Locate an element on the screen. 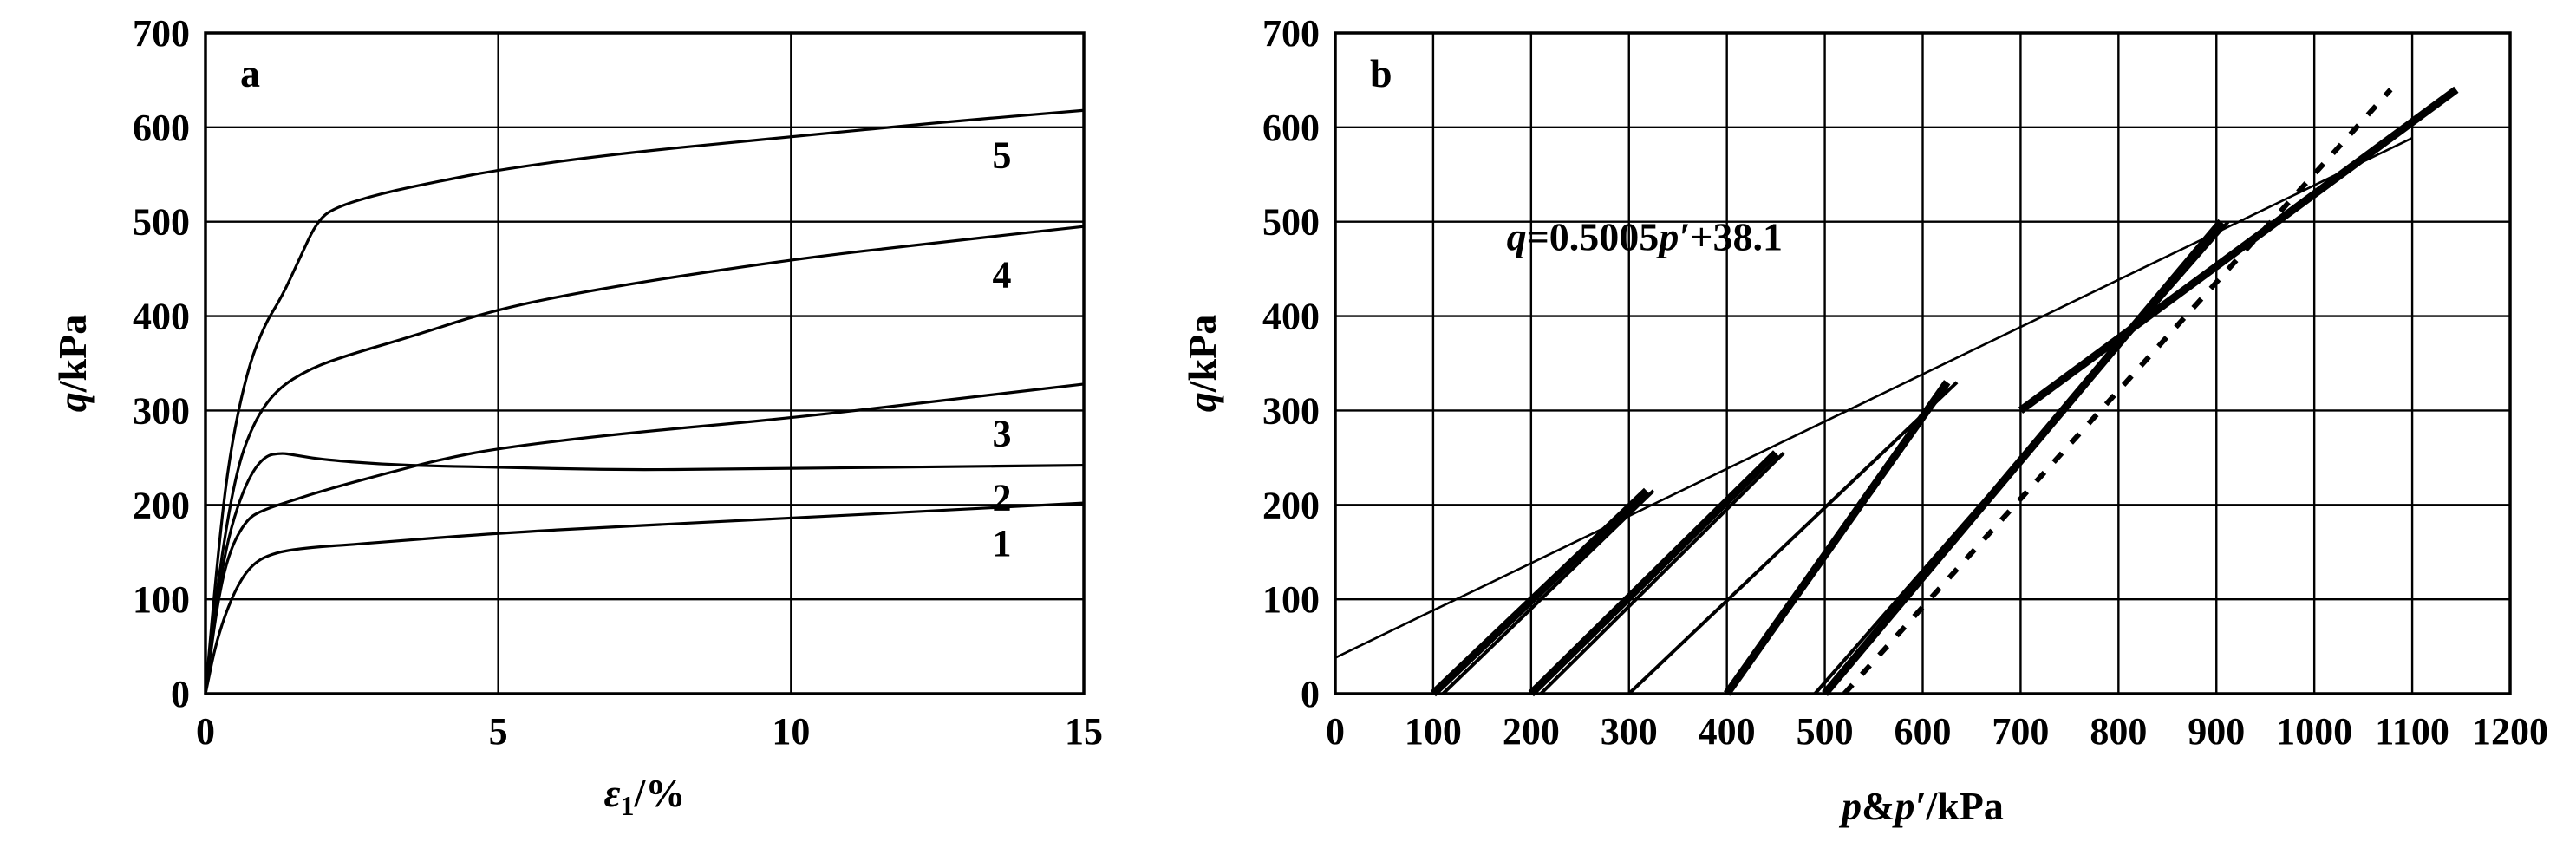 The width and height of the screenshot is (2576, 848). panel-b-x-axis-title: p&p′/kPa is located at coordinates (1921, 806).